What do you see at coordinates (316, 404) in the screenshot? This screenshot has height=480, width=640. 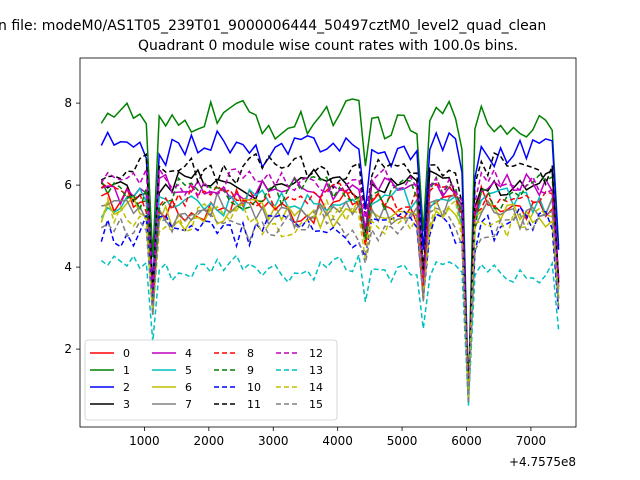 I see `legend-label-15: 15` at bounding box center [316, 404].